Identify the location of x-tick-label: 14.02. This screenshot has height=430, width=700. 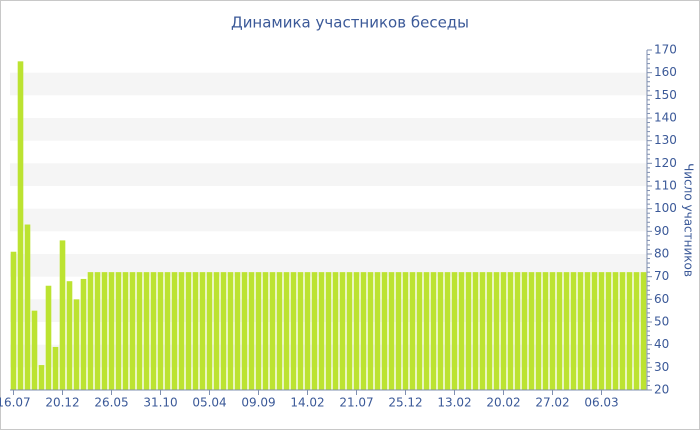
(307, 403).